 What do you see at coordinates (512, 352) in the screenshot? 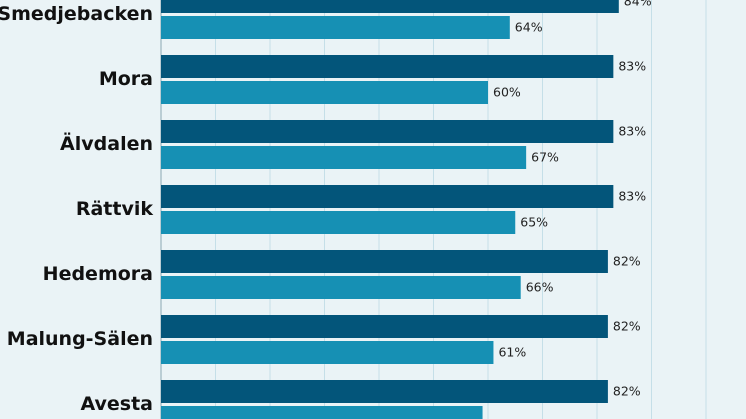
I see `data-label: 61%` at bounding box center [512, 352].